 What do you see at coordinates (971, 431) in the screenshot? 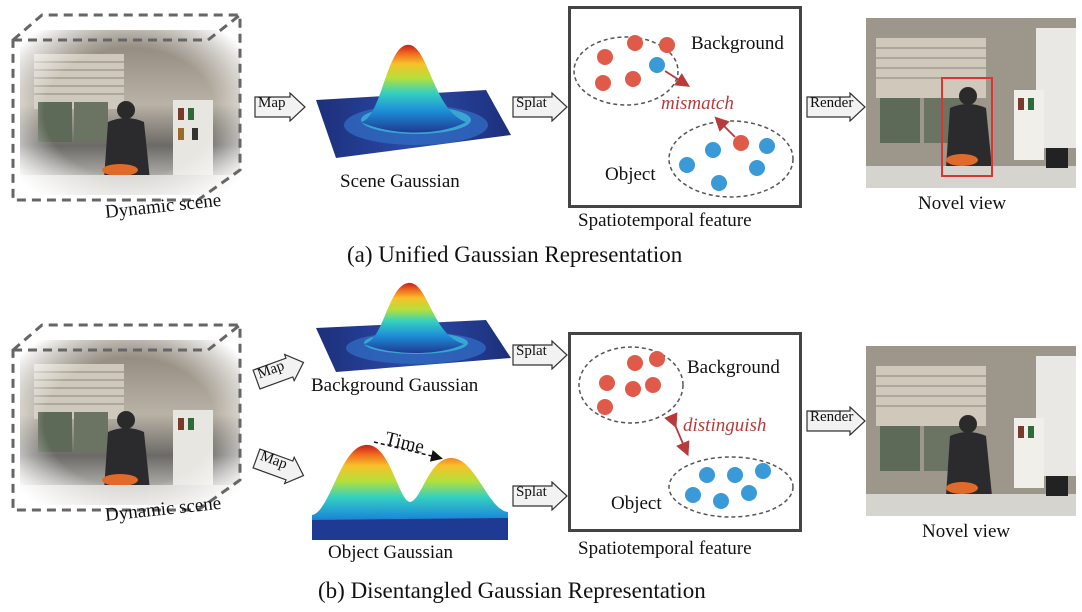
I see `novel-view-image-b` at bounding box center [971, 431].